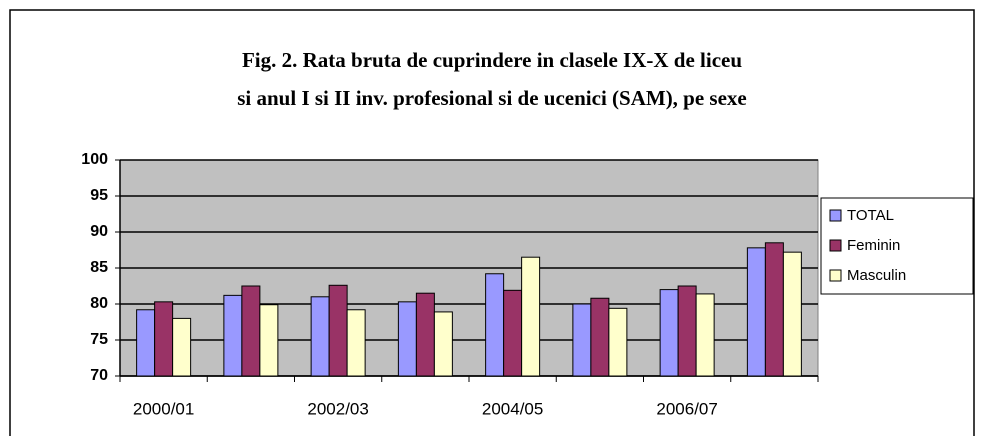 Image resolution: width=985 pixels, height=436 pixels. Describe the element at coordinates (99, 231) in the screenshot. I see `y-tick-label: 90` at that location.